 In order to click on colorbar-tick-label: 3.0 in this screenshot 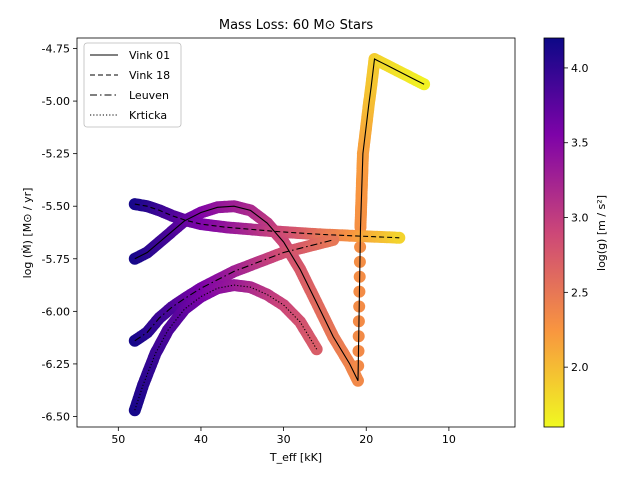, I will do `click(580, 218)`.